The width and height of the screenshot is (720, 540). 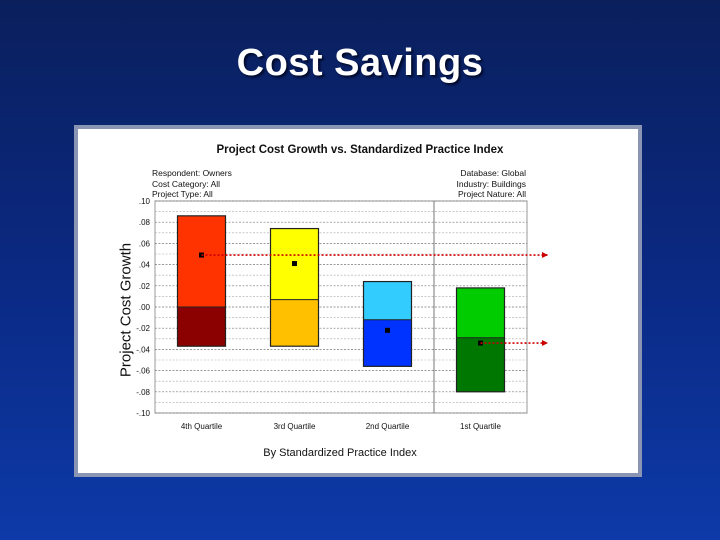 What do you see at coordinates (360, 63) in the screenshot?
I see `slide-title: Cost Savings` at bounding box center [360, 63].